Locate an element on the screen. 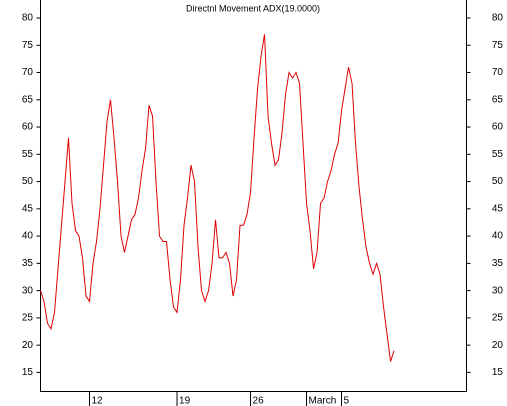  y-tick-label: 70 is located at coordinates (28, 72).